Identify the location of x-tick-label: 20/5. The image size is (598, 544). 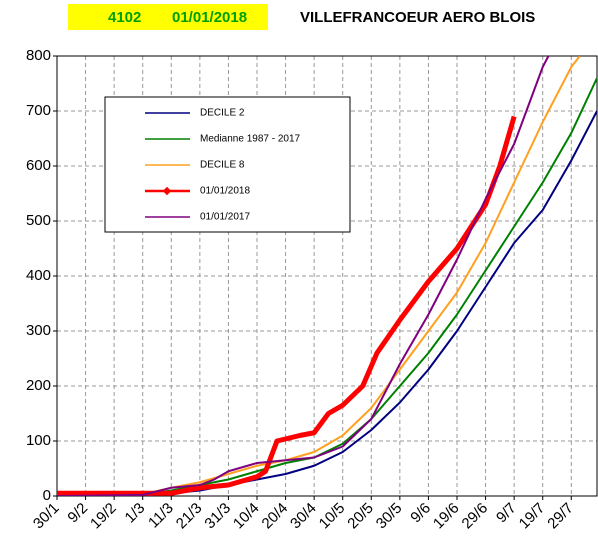
(360, 516).